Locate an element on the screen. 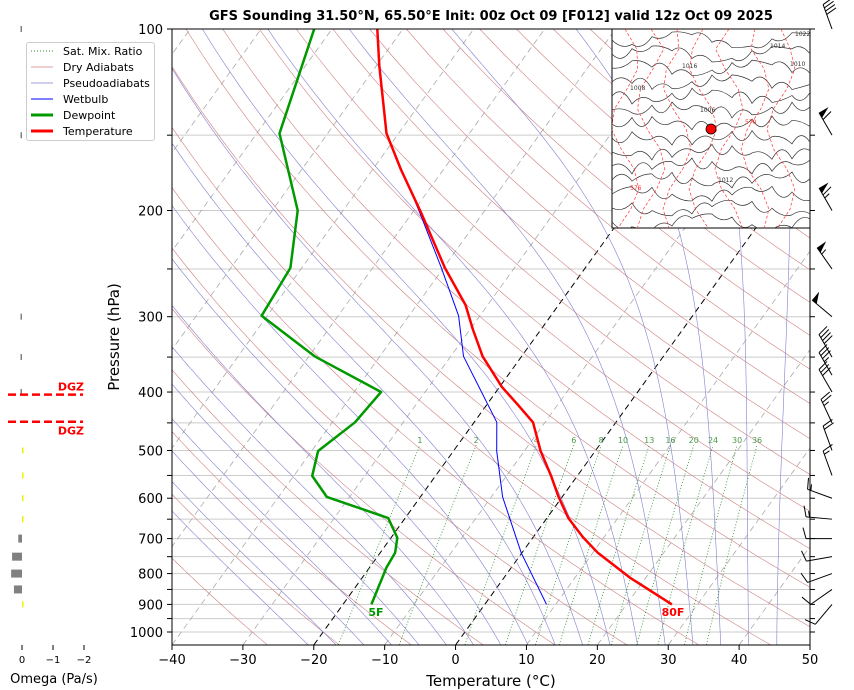 The image size is (854, 690). mixing-ratio-line is located at coordinates (640, 545).